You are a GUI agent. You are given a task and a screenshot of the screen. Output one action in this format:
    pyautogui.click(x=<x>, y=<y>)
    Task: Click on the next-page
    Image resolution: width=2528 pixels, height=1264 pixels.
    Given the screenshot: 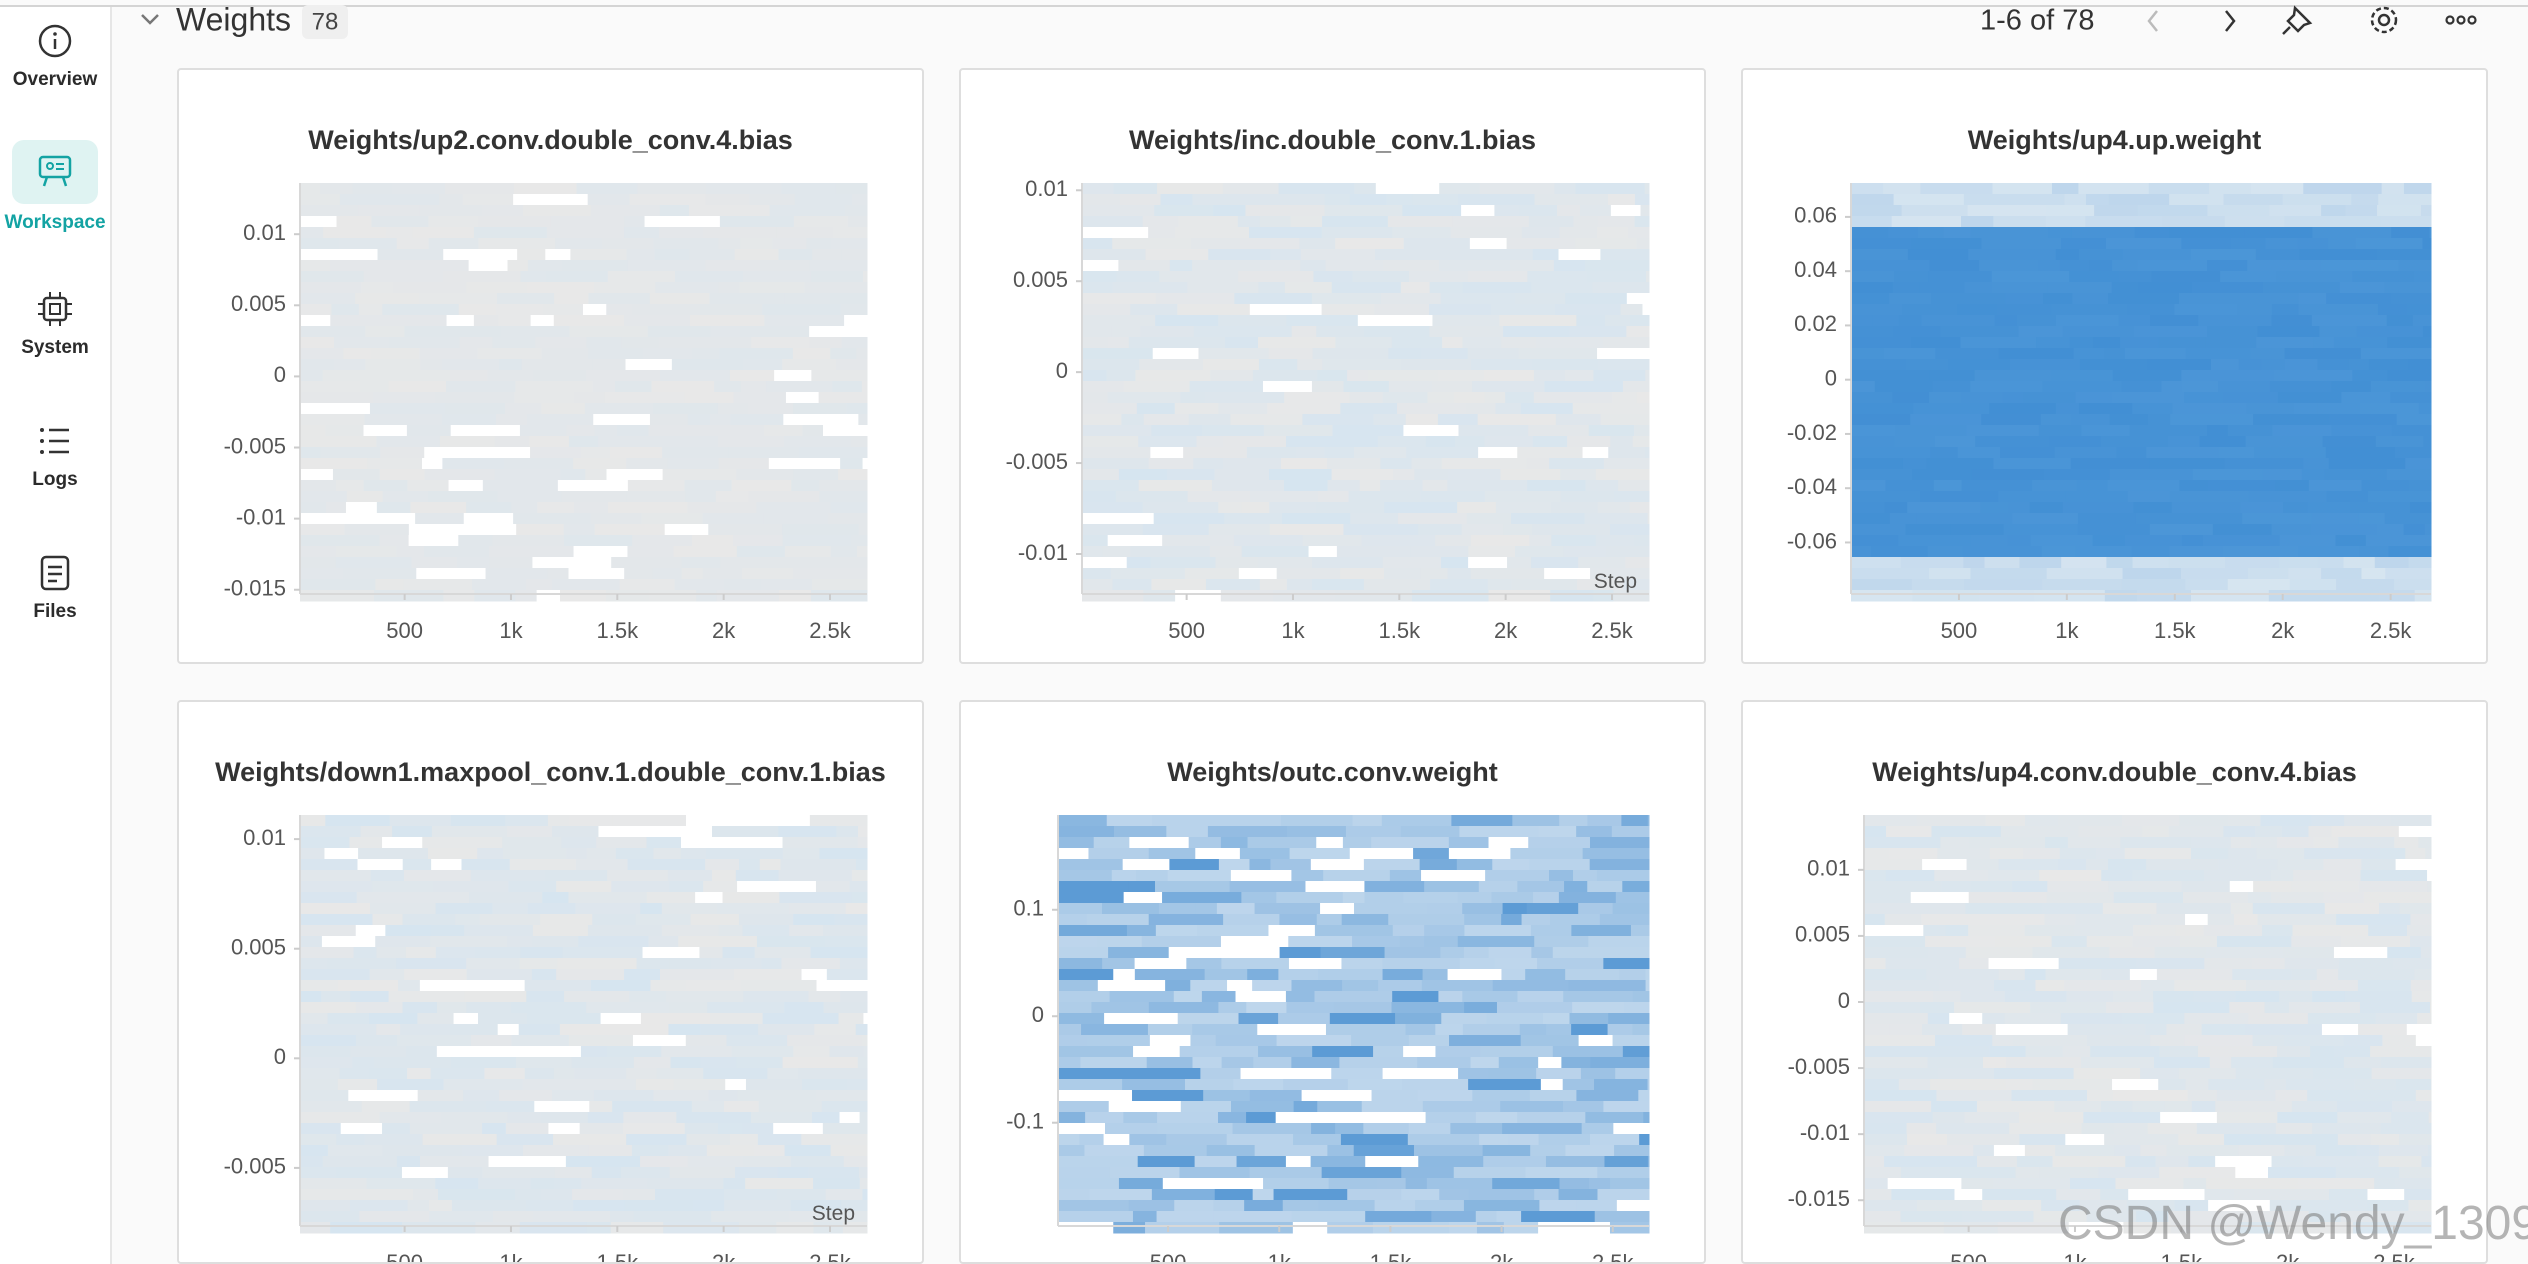 What is the action you would take?
    pyautogui.click(x=2230, y=21)
    